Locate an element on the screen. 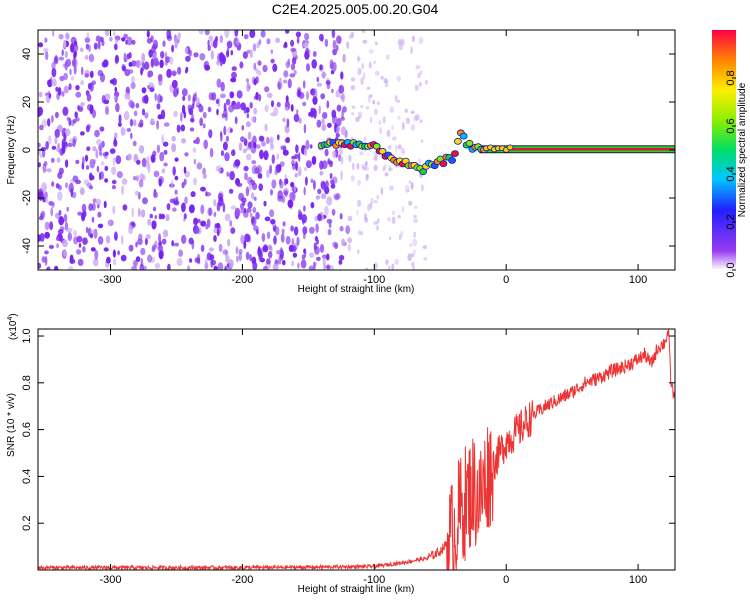 Image resolution: width=750 pixels, height=605 pixels. y-tick-label: 20 is located at coordinates (27, 102).